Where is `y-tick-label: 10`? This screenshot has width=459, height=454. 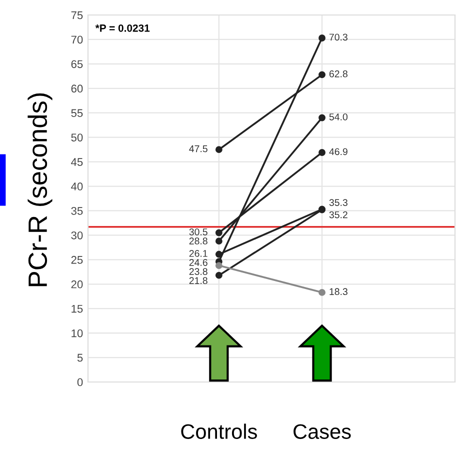
y-tick-label: 10 is located at coordinates (77, 333).